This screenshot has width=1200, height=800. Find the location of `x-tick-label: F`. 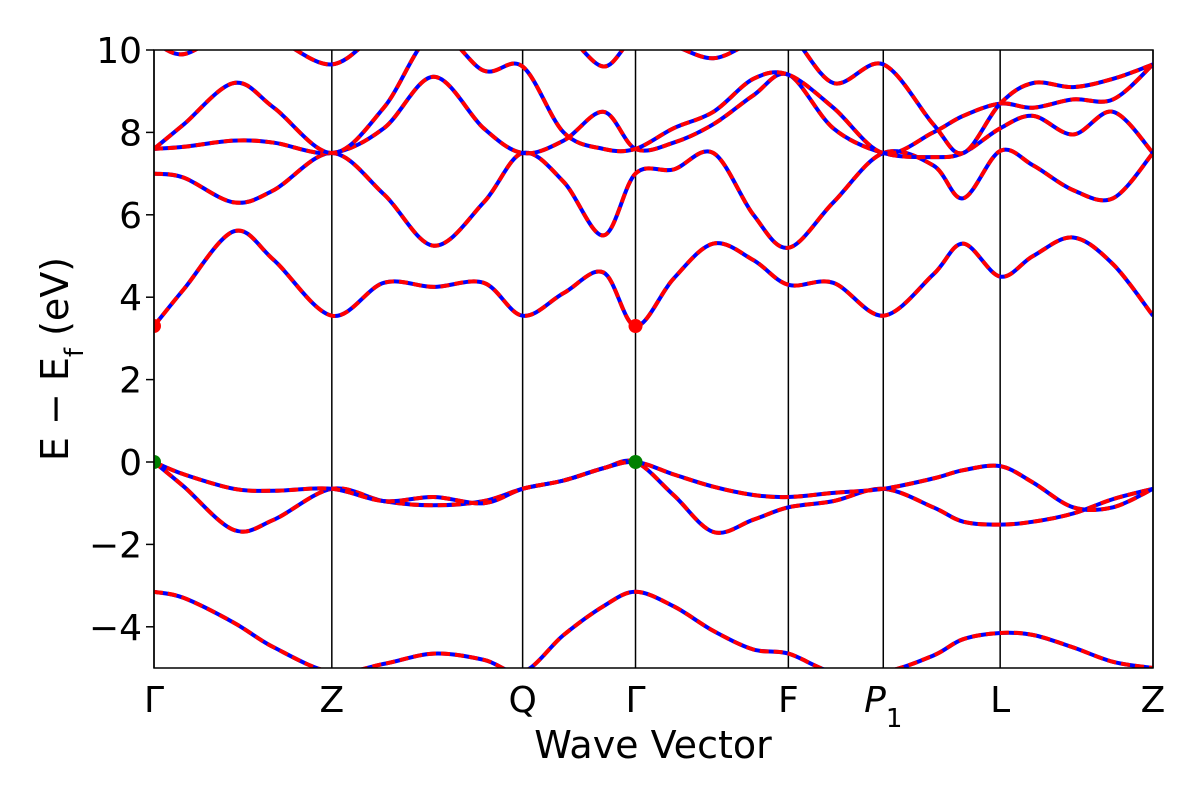

x-tick-label: F is located at coordinates (788, 700).